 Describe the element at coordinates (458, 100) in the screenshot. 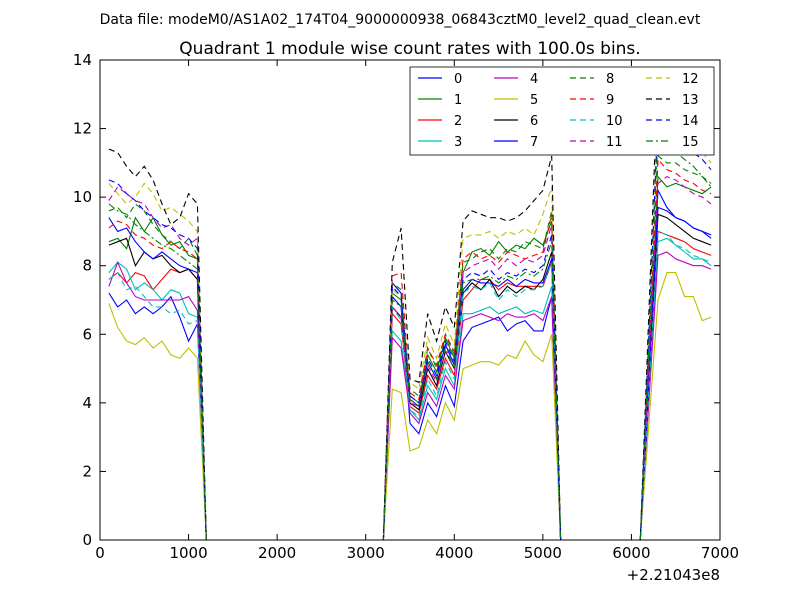

I see `legend-label-1: 1` at that location.